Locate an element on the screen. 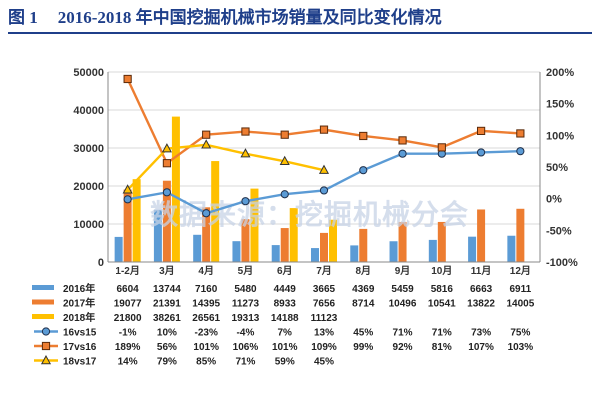 This screenshot has height=409, width=600. legend-swatch-s2017 is located at coordinates (43, 302).